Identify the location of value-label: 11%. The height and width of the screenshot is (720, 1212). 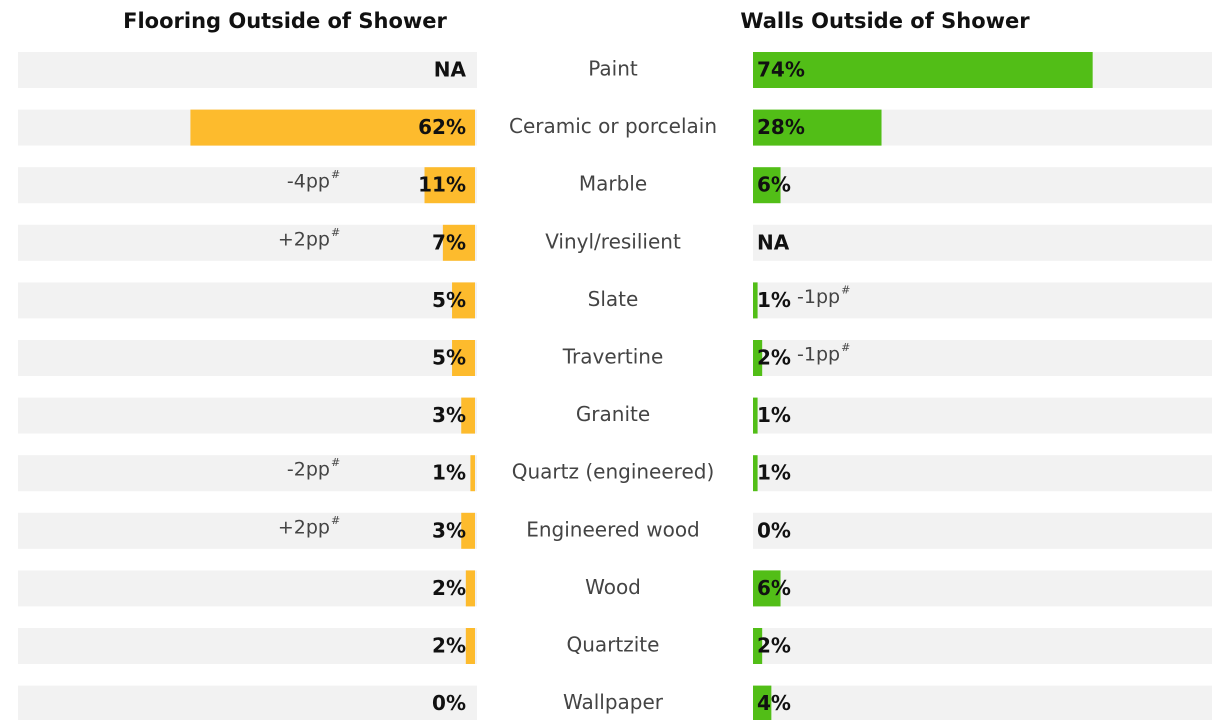
(442, 185).